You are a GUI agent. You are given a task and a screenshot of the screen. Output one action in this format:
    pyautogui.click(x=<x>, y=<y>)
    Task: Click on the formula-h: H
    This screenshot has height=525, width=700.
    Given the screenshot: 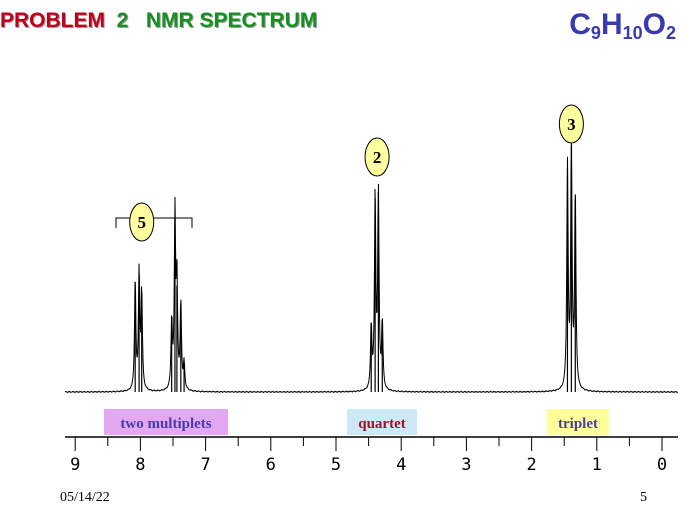 What is the action you would take?
    pyautogui.click(x=611, y=24)
    